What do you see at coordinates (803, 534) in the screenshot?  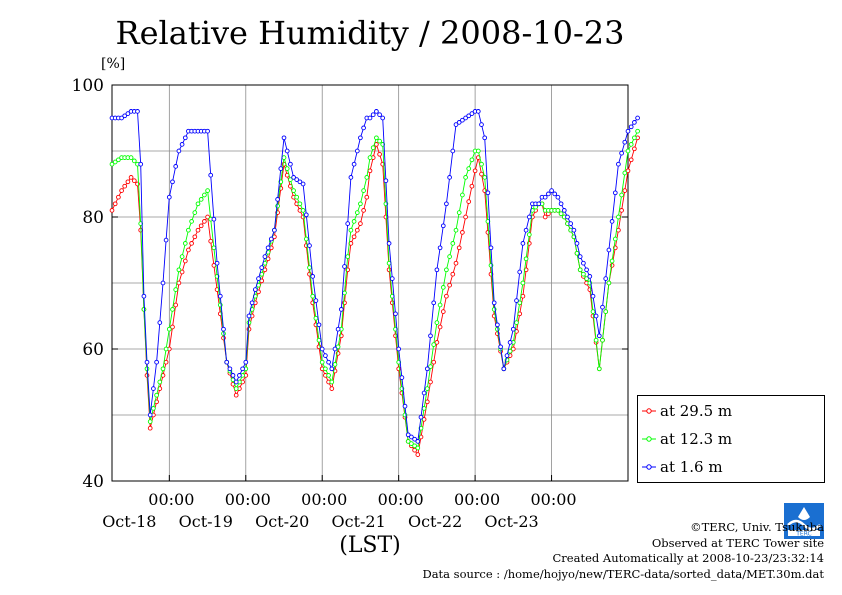 I see `svg-text: TERC` at bounding box center [803, 534].